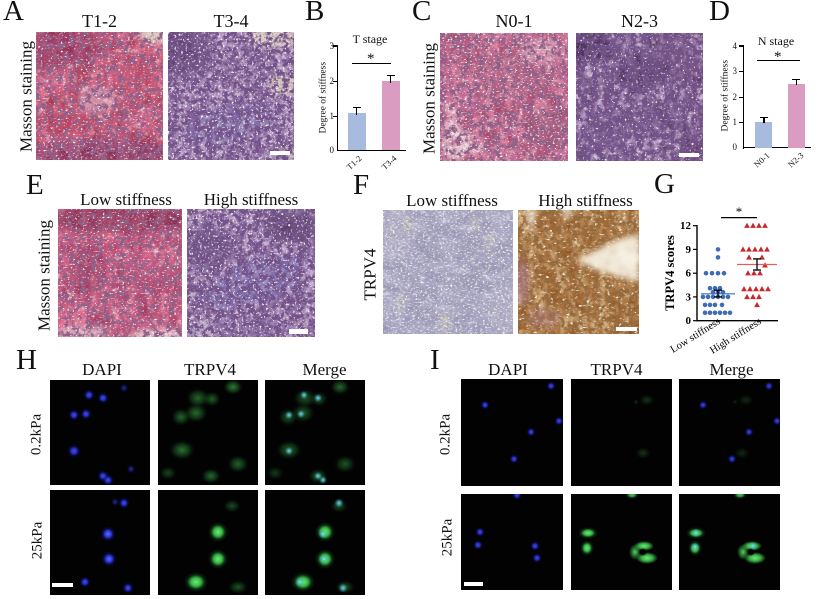  What do you see at coordinates (689, 274) in the screenshot?
I see `svg-text: 6` at bounding box center [689, 274].